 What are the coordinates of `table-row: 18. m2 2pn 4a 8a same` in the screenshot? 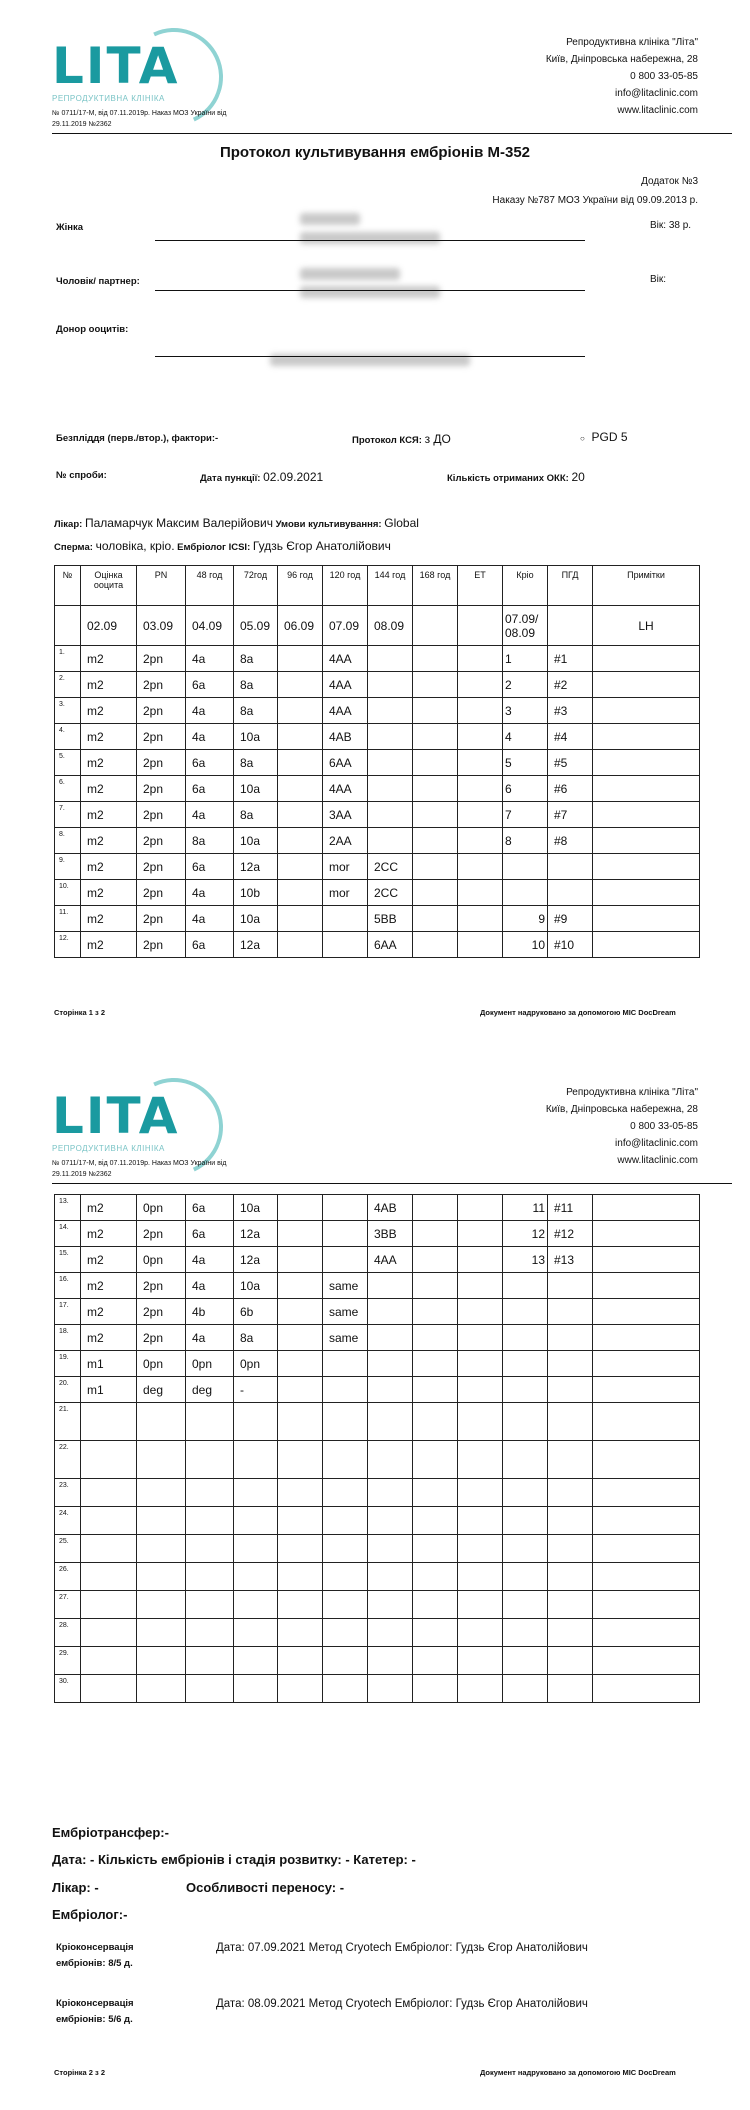 It's located at (377, 1337).